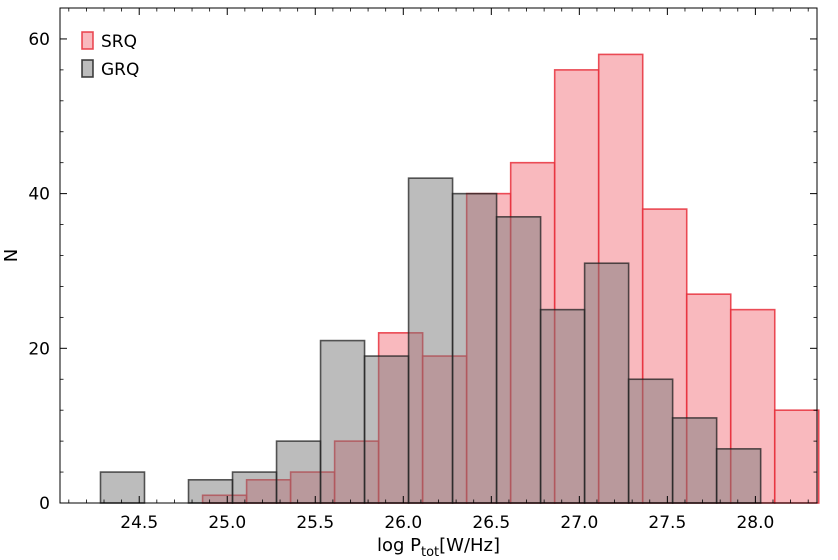 Image resolution: width=838 pixels, height=560 pixels. Describe the element at coordinates (667, 523) in the screenshot. I see `x-tick-label: 27.5` at that location.